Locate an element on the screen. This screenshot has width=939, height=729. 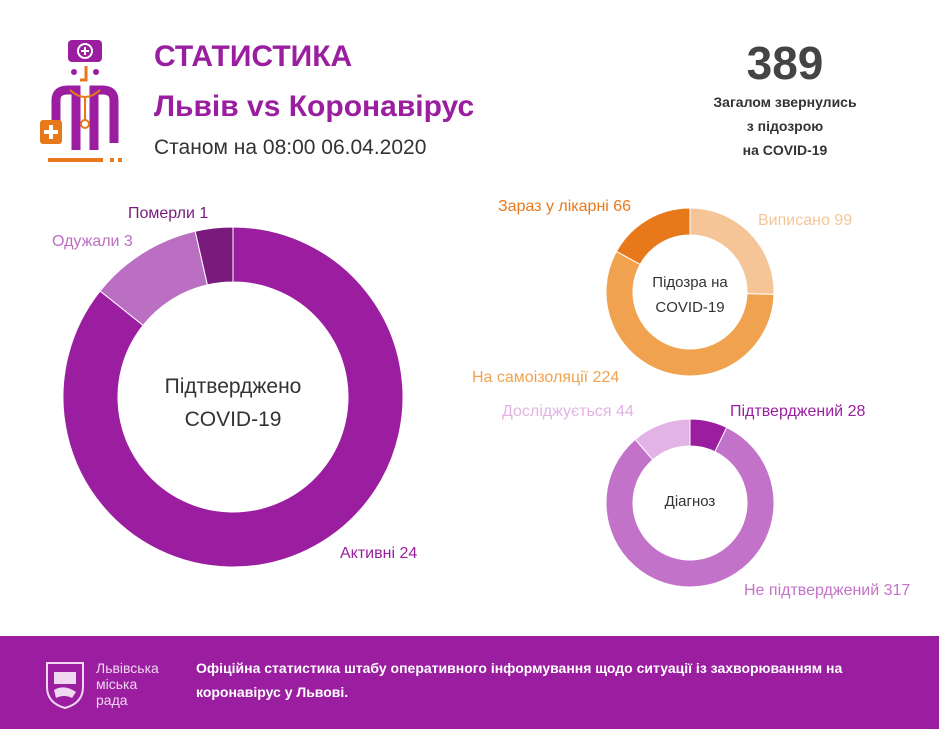
label-not-confirmed: Не підтверджений 317 is located at coordinates (827, 590).